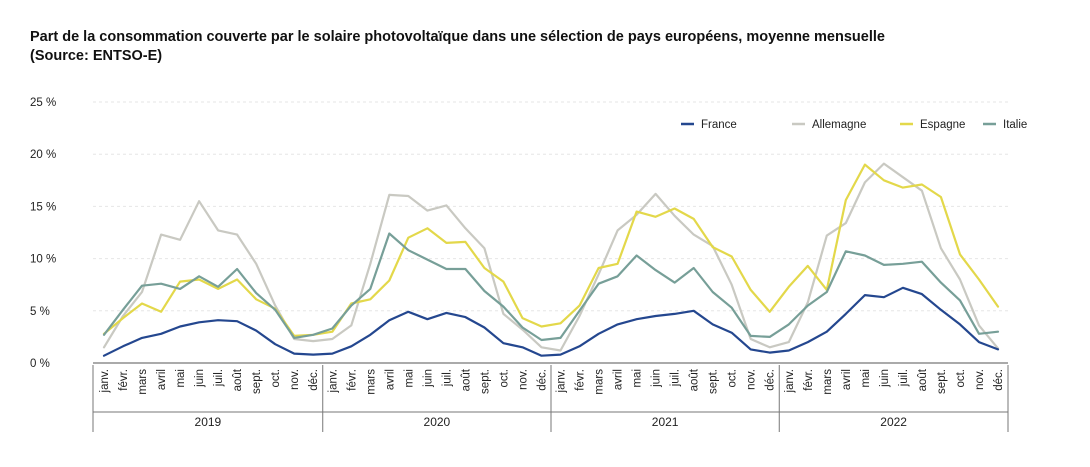 This screenshot has width=1090, height=467. Describe the element at coordinates (96, 56) in the screenshot. I see `chart-subtitle: (Source: ENTSO-E)` at that location.